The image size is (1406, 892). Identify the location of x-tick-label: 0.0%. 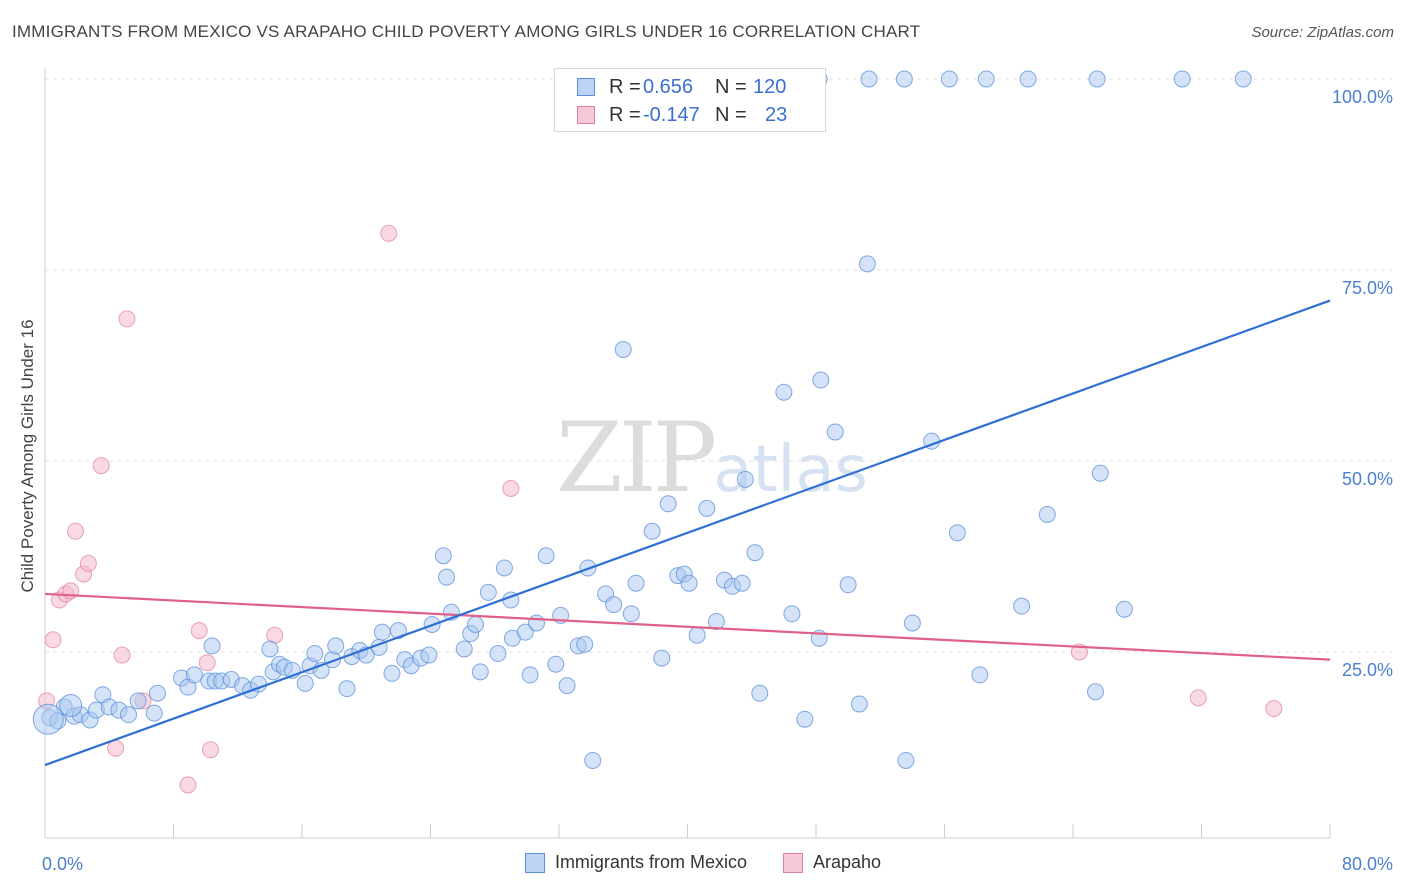
(62, 864).